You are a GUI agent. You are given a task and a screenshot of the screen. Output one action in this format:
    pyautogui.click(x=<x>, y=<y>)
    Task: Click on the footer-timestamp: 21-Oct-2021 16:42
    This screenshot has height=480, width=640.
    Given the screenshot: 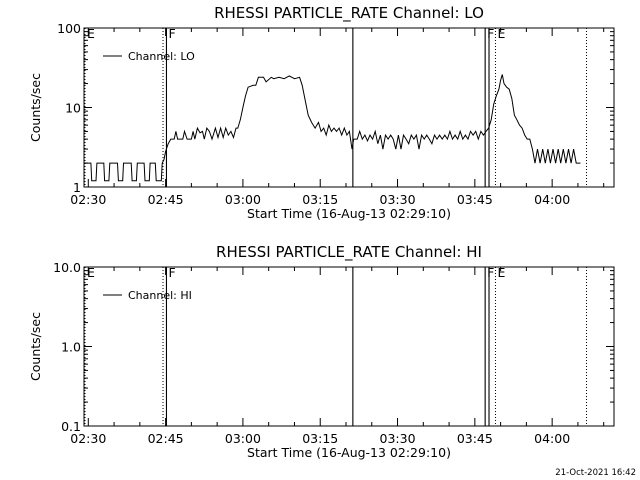 What is the action you would take?
    pyautogui.click(x=595, y=473)
    